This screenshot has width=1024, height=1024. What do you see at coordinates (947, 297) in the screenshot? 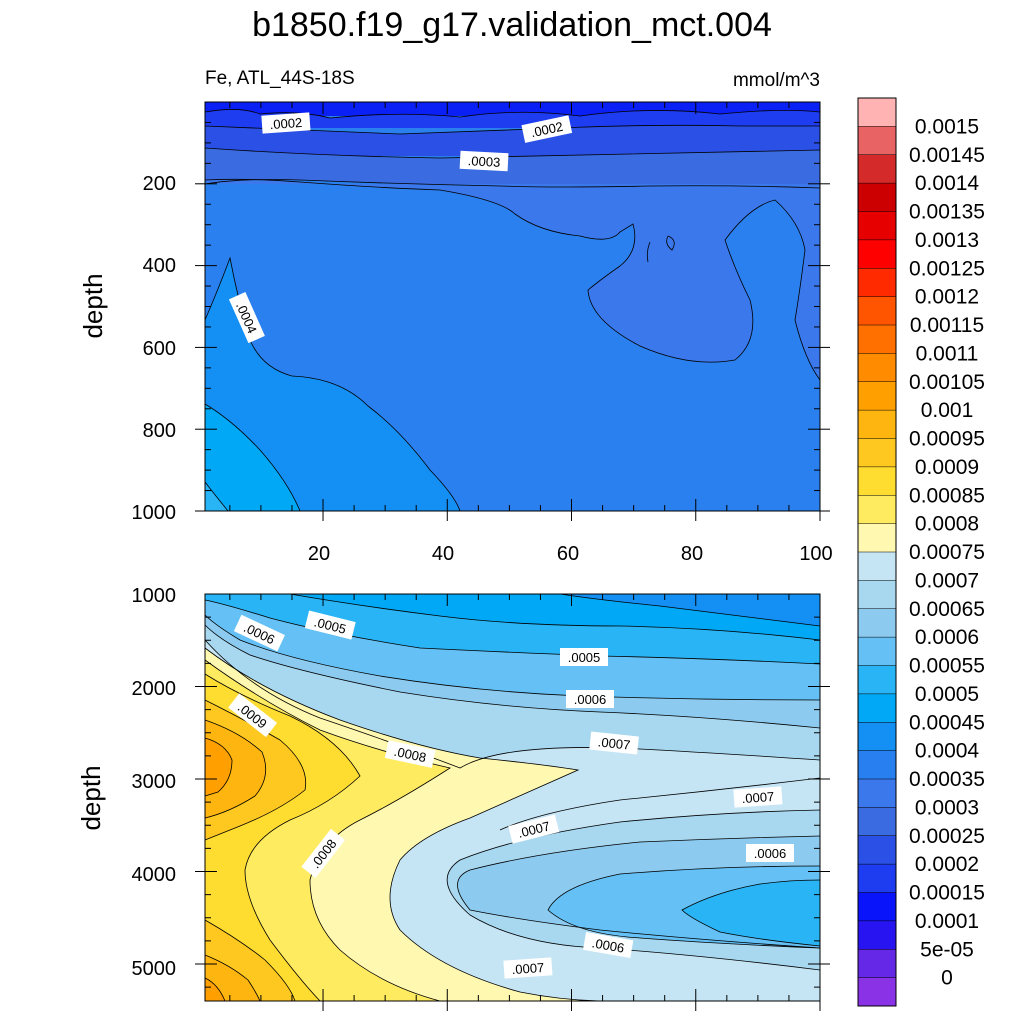
I see `colorbar-tick-label: 0.0012` at bounding box center [947, 297].